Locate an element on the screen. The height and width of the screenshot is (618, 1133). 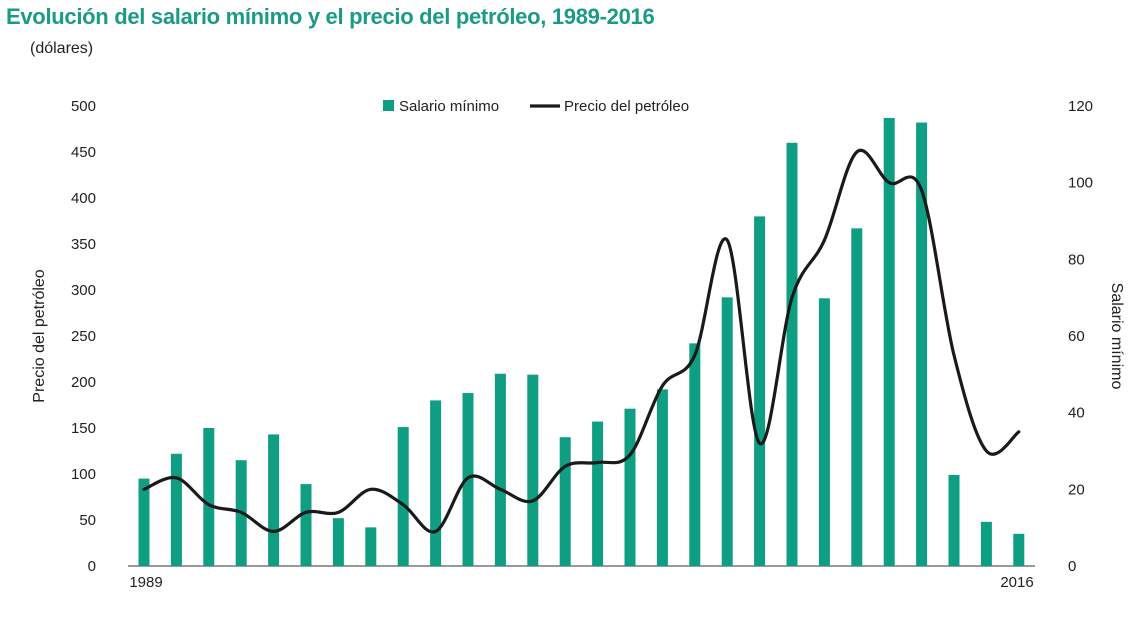
left-tick-label: 200 is located at coordinates (83, 382).